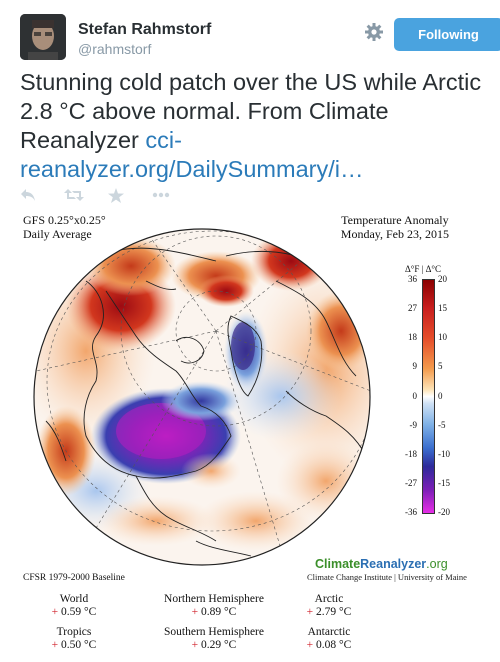 The height and width of the screenshot is (662, 500). I want to click on colorbar-tick-c: 20, so click(442, 279).